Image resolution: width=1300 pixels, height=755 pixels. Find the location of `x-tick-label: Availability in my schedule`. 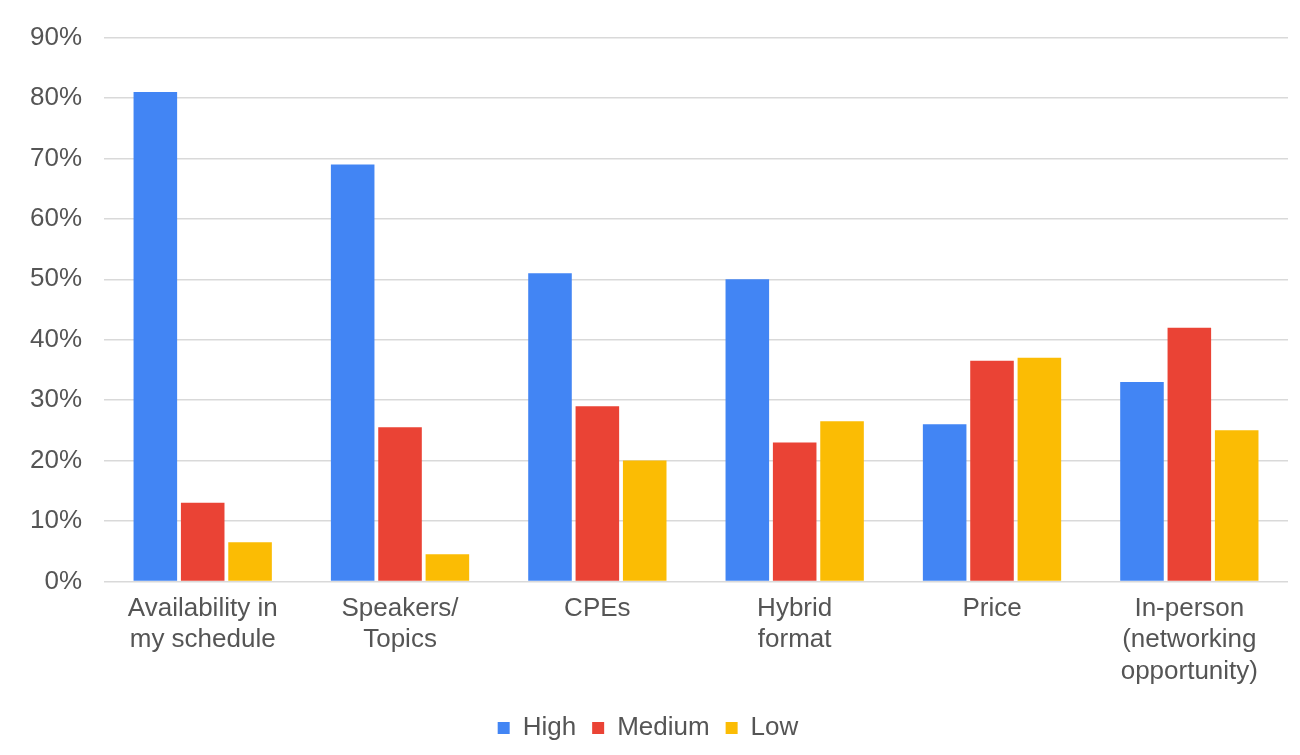

x-tick-label: Availability in my schedule is located at coordinates (202, 623).